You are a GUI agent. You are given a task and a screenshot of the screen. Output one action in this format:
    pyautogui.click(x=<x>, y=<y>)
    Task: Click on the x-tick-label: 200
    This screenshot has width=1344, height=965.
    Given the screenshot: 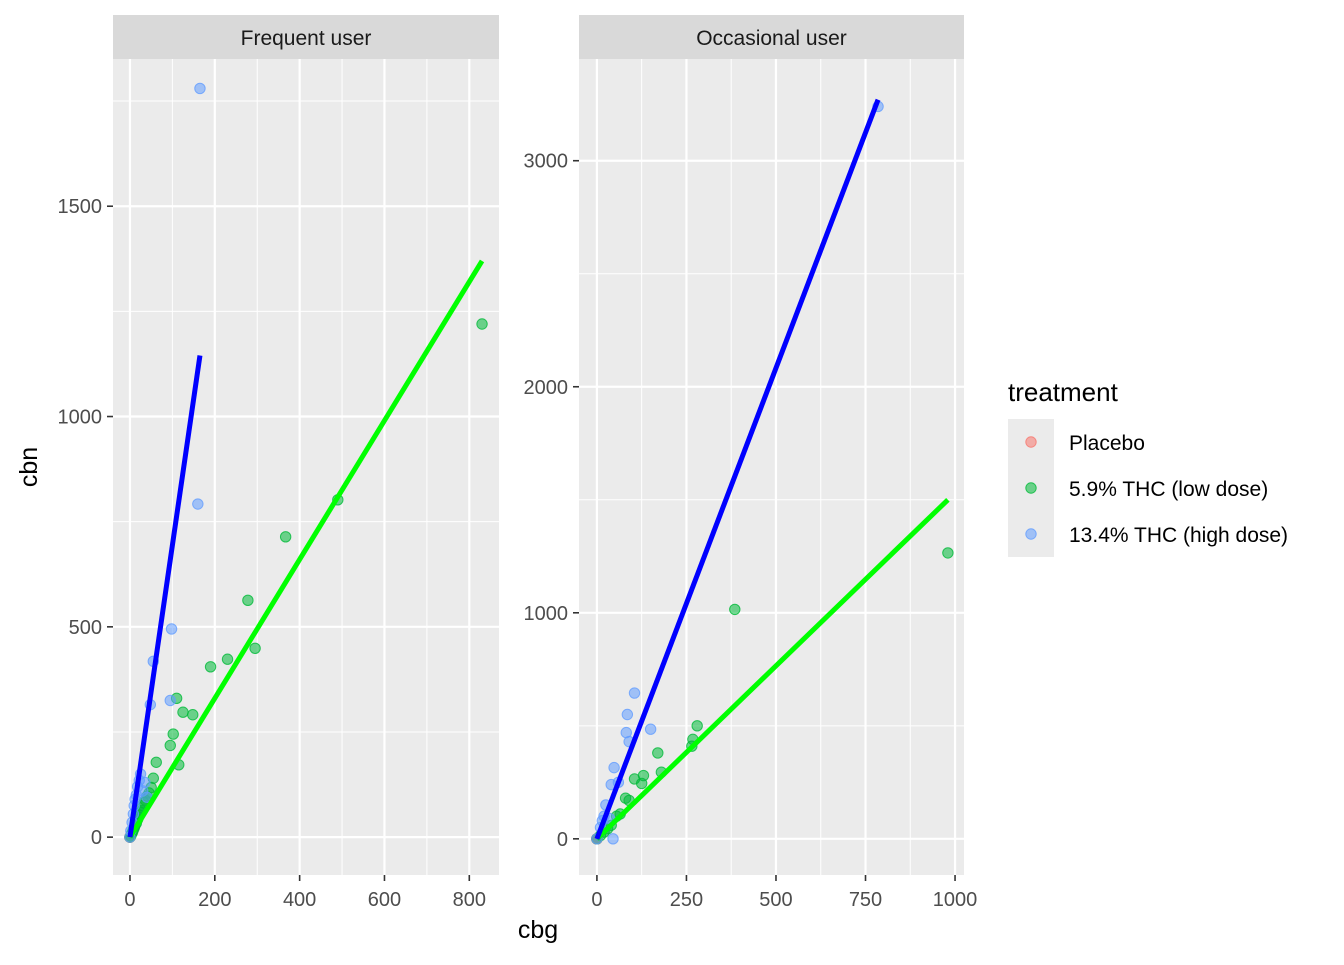 What is the action you would take?
    pyautogui.click(x=214, y=900)
    